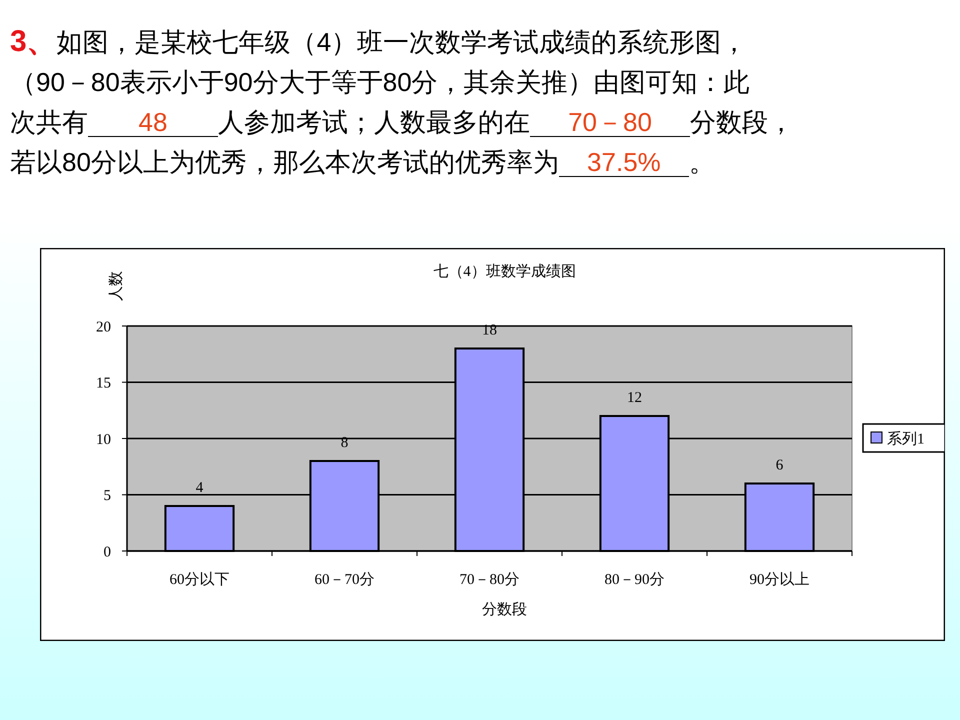 This screenshot has height=720, width=960. What do you see at coordinates (905, 439) in the screenshot?
I see `legend-label: 系列1` at bounding box center [905, 439].